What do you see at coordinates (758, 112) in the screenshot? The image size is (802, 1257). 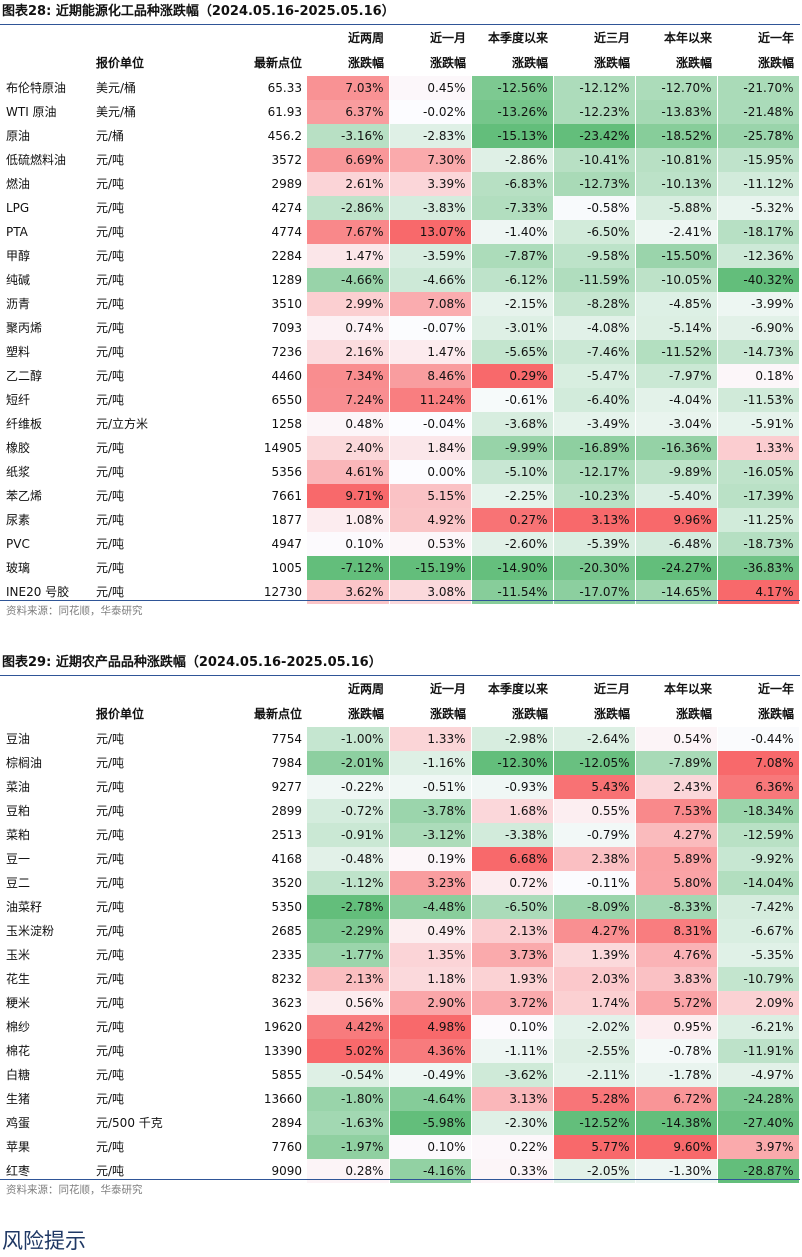 I see `change-cell: -21.48%` at bounding box center [758, 112].